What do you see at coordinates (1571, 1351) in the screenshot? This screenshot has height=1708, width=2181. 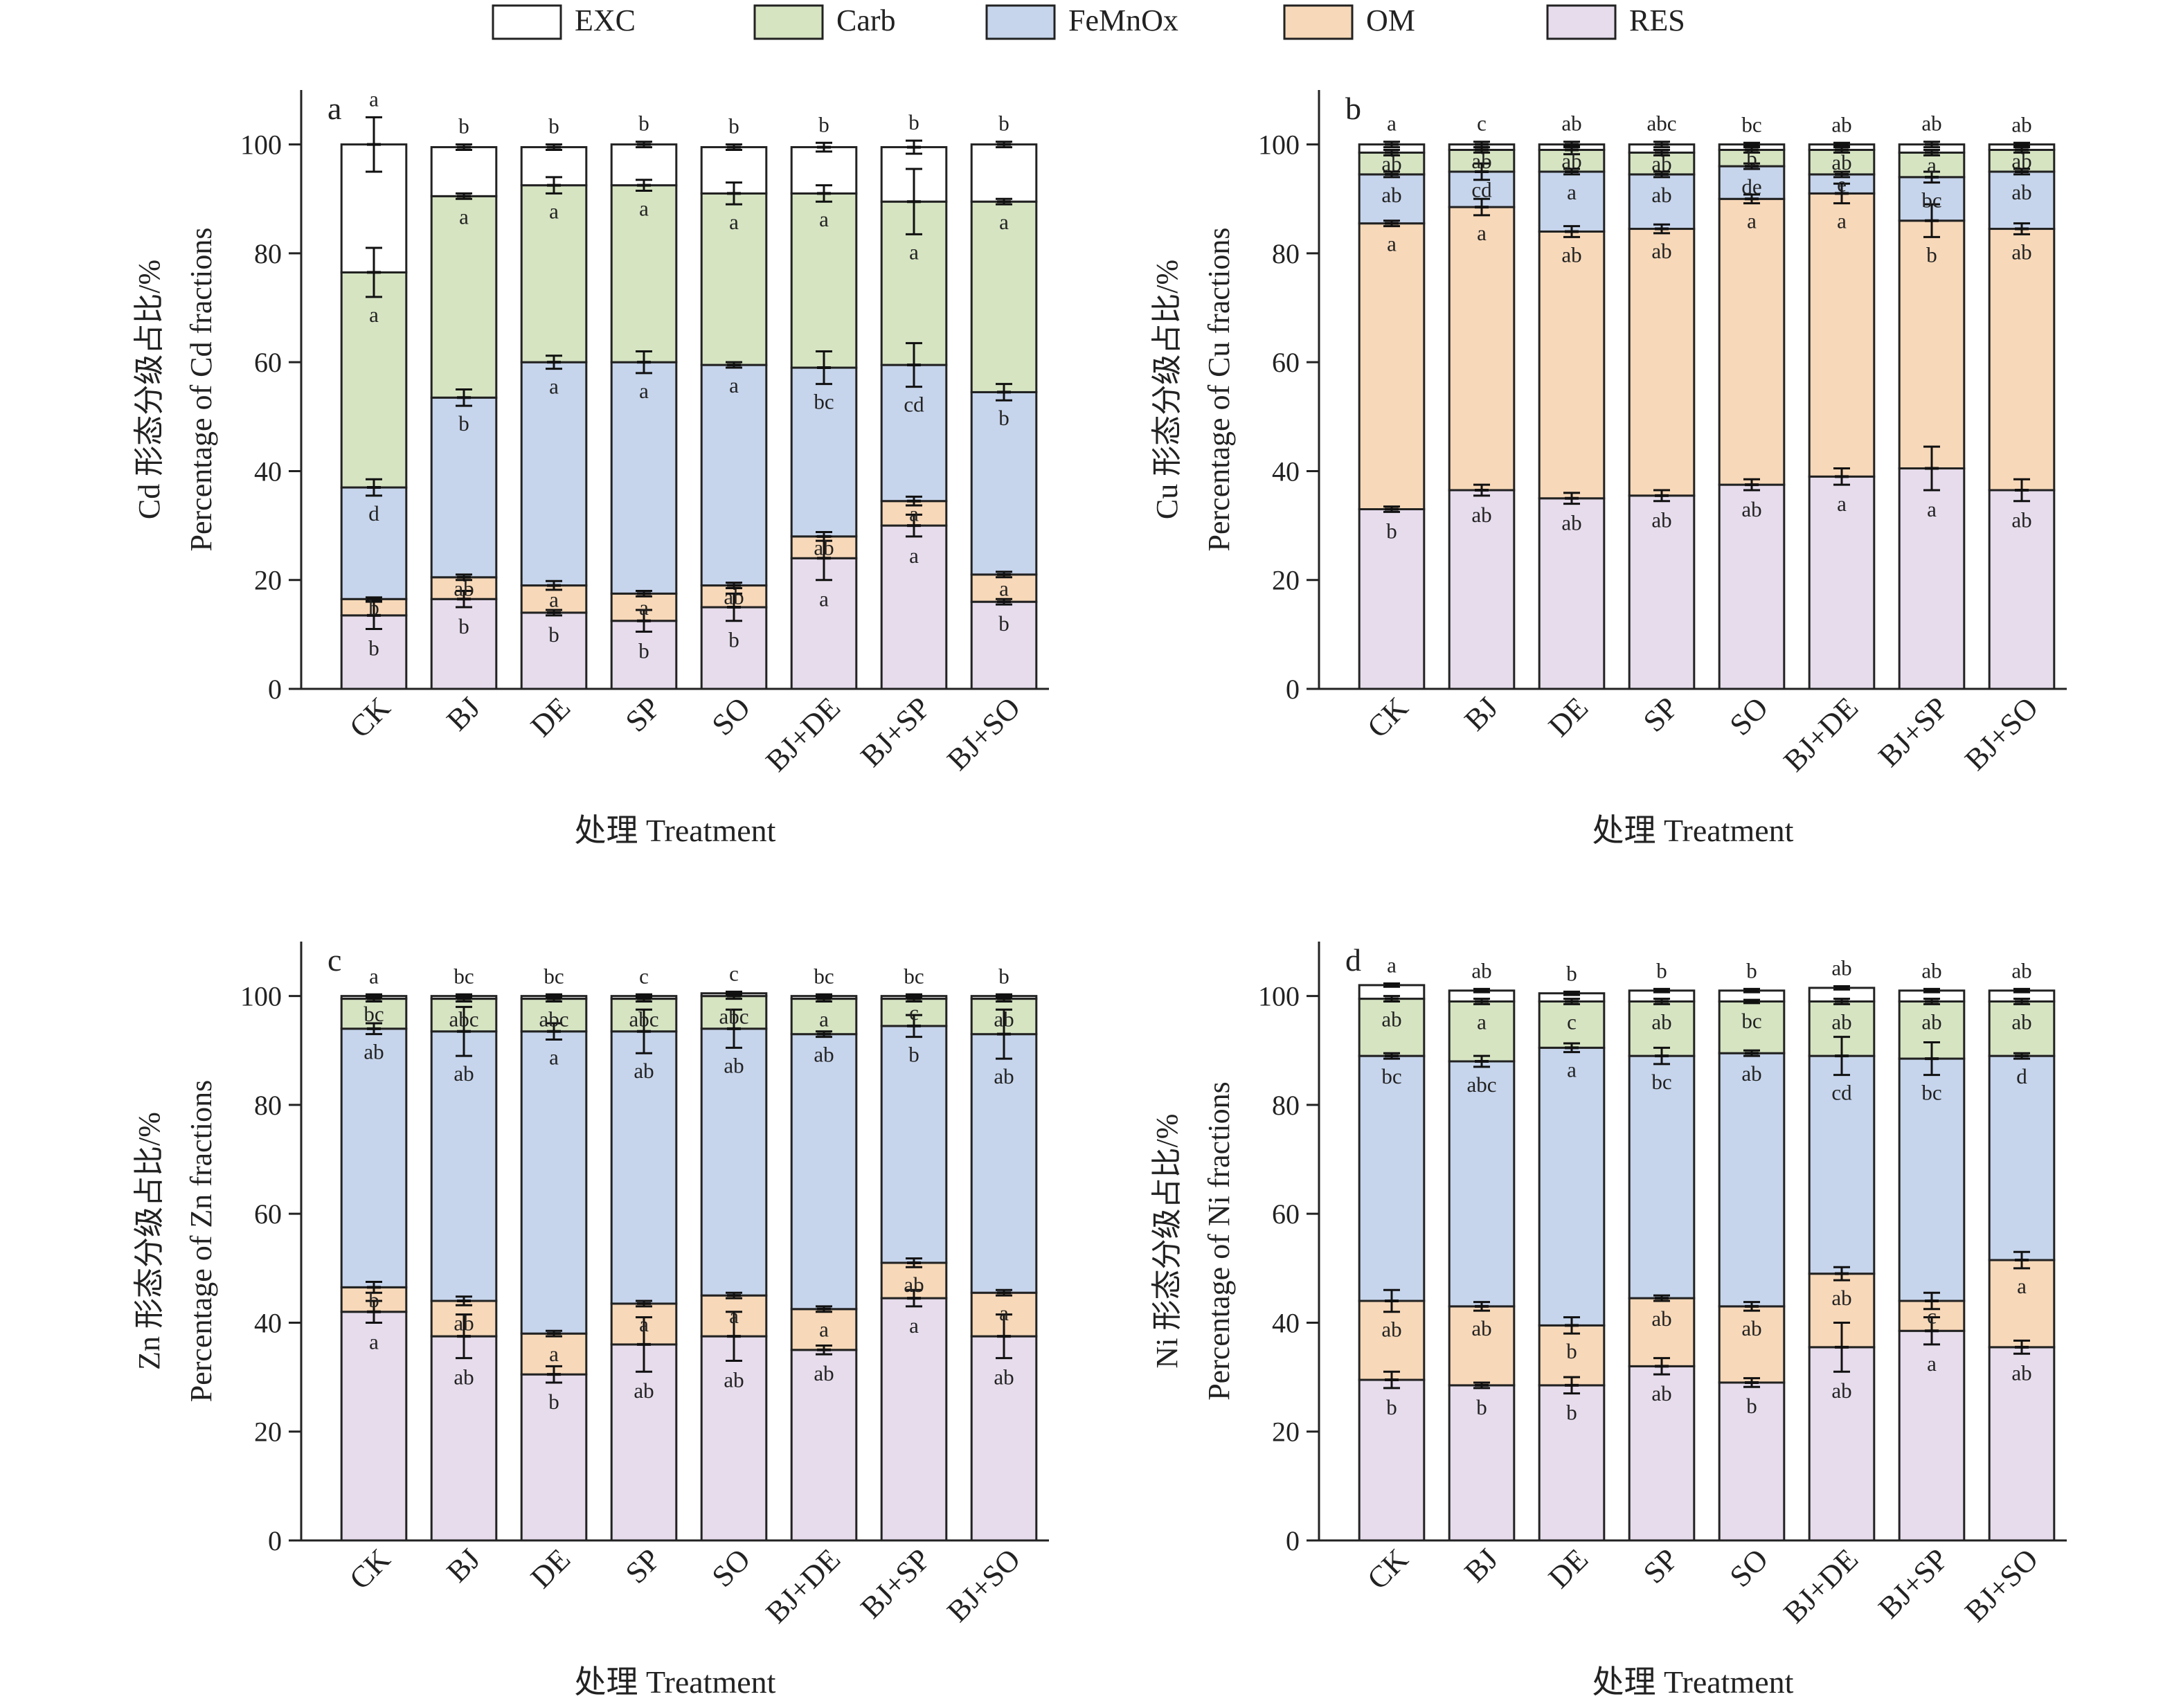 I see `significance-letter-om: b` at bounding box center [1571, 1351].